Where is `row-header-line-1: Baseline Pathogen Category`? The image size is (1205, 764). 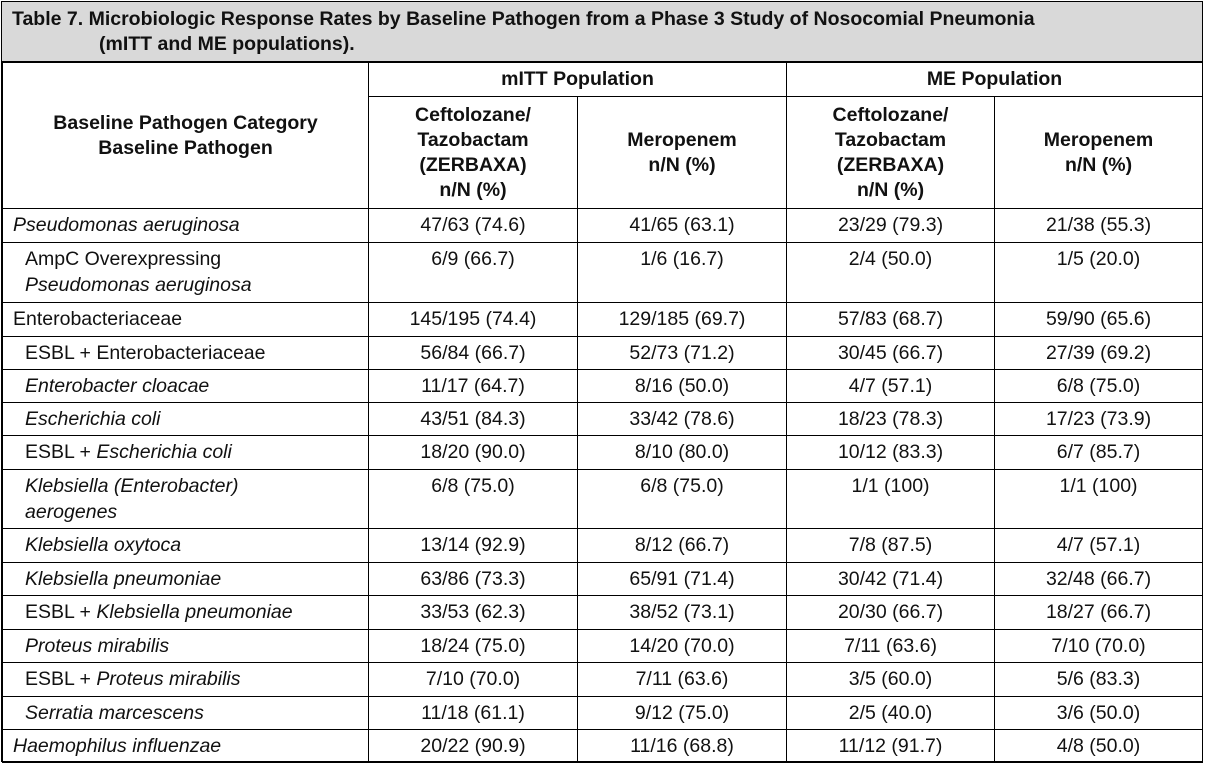 row-header-line-1: Baseline Pathogen Category is located at coordinates (185, 122).